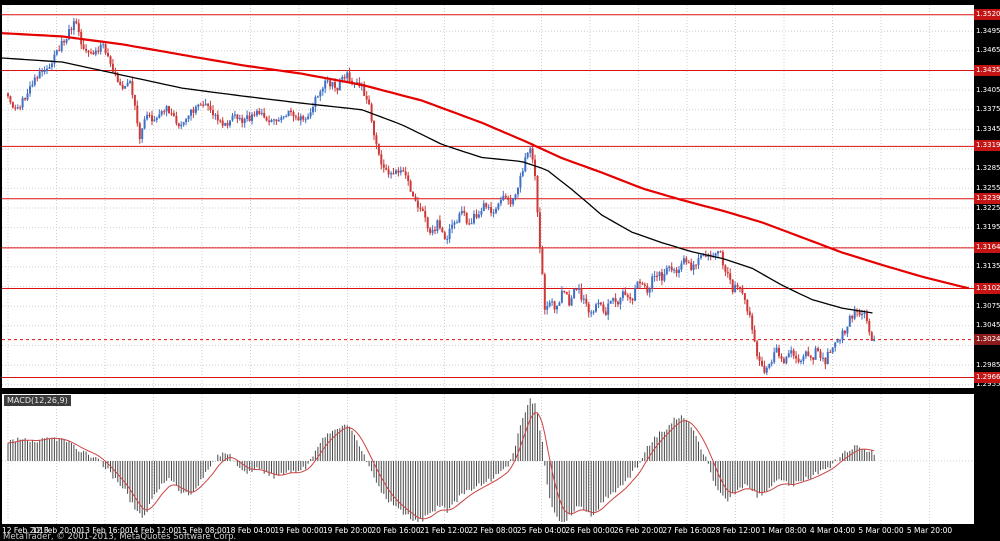  What do you see at coordinates (929, 530) in the screenshot?
I see `time-axis-label: 5 Mar 20:00` at bounding box center [929, 530].